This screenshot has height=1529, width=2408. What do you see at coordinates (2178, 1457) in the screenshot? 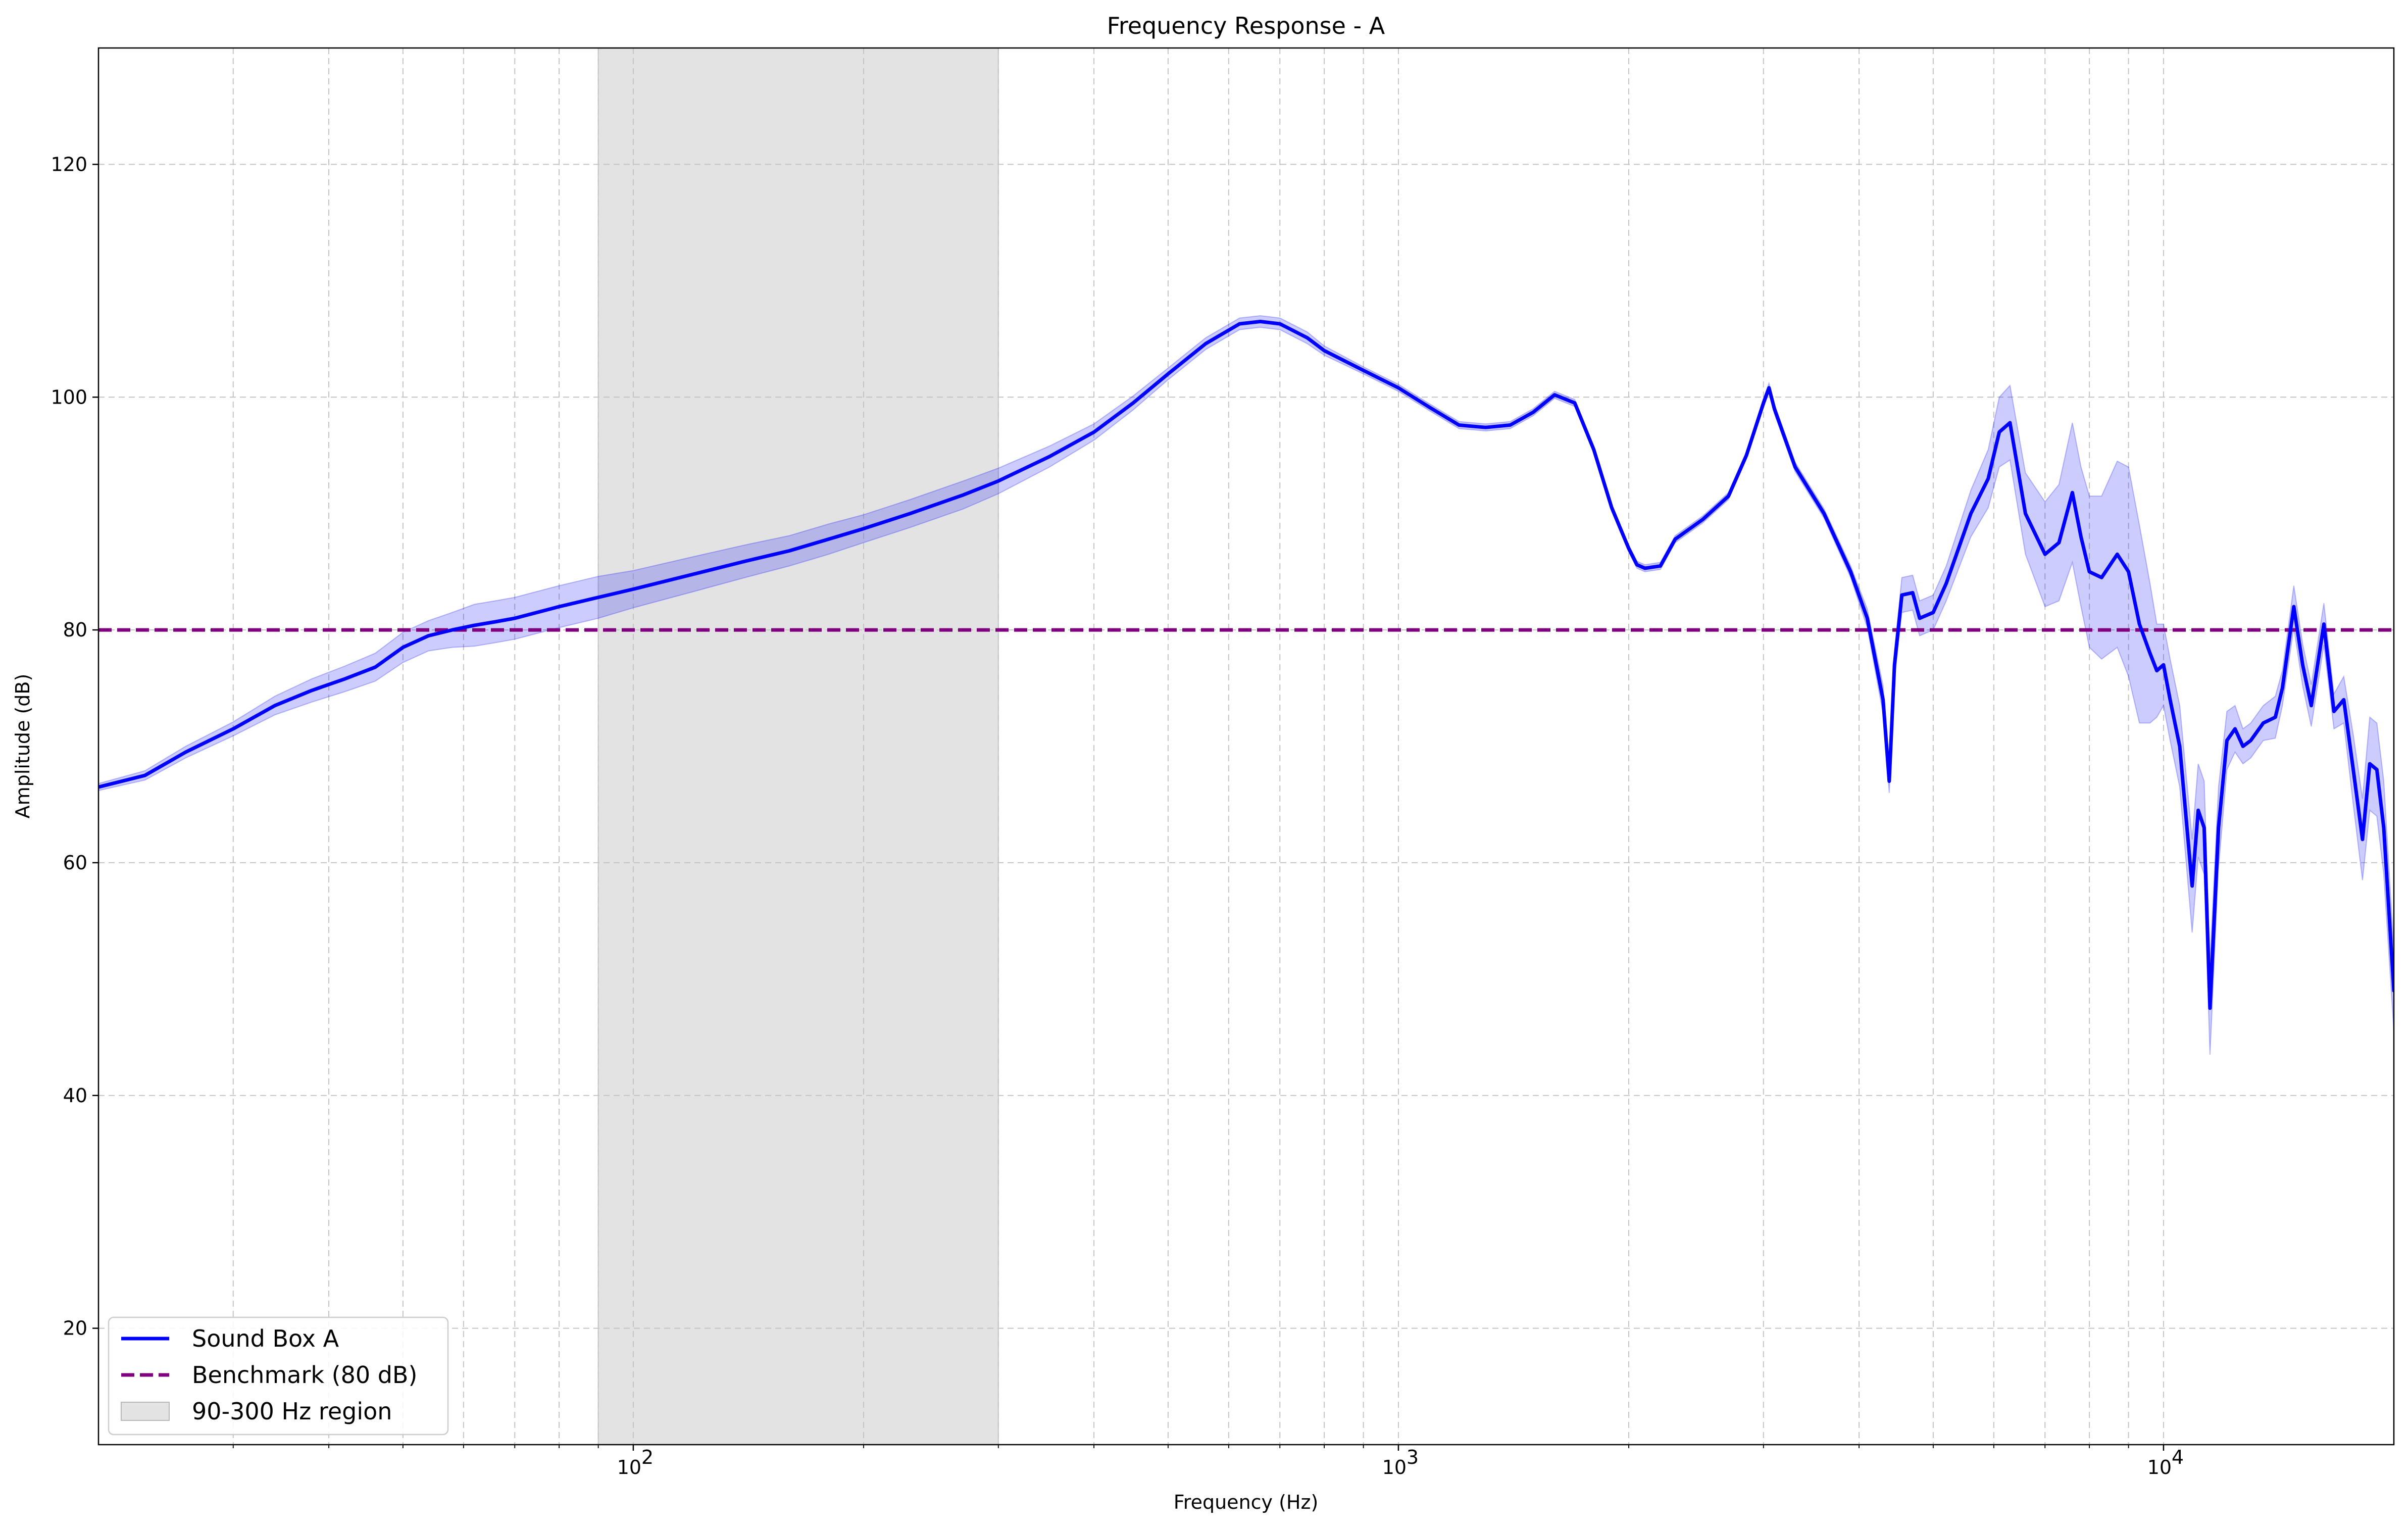
I see `x-tick-exponent: 4` at bounding box center [2178, 1457].